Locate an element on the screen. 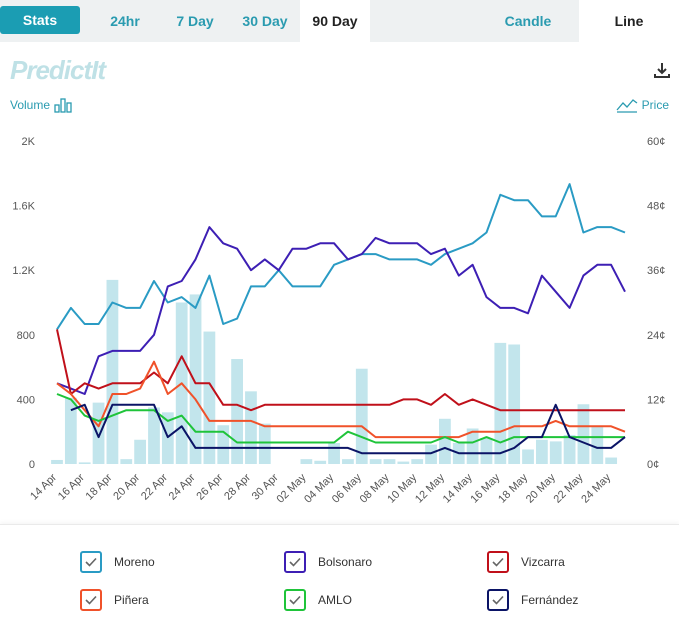  y-left-tick-label: 1.2K is located at coordinates (23, 271).